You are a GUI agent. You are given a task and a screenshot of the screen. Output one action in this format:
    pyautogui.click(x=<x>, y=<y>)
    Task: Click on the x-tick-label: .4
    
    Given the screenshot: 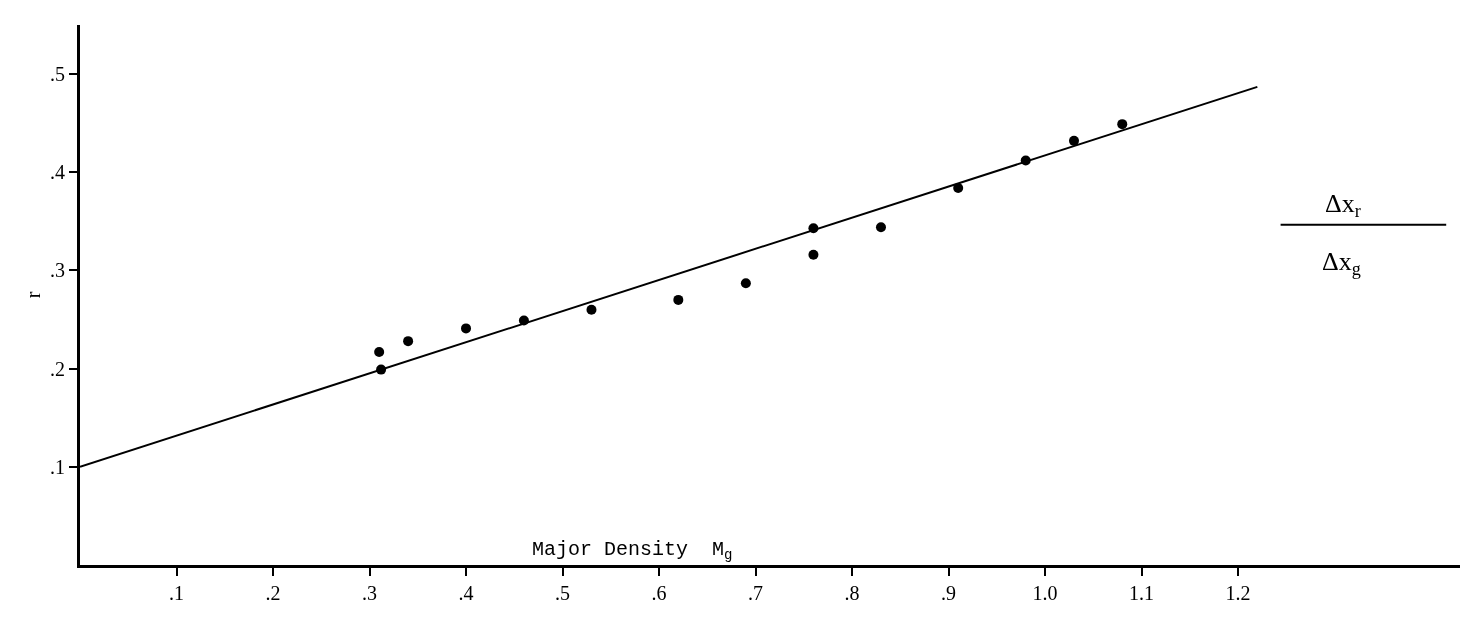 What is the action you would take?
    pyautogui.click(x=466, y=593)
    